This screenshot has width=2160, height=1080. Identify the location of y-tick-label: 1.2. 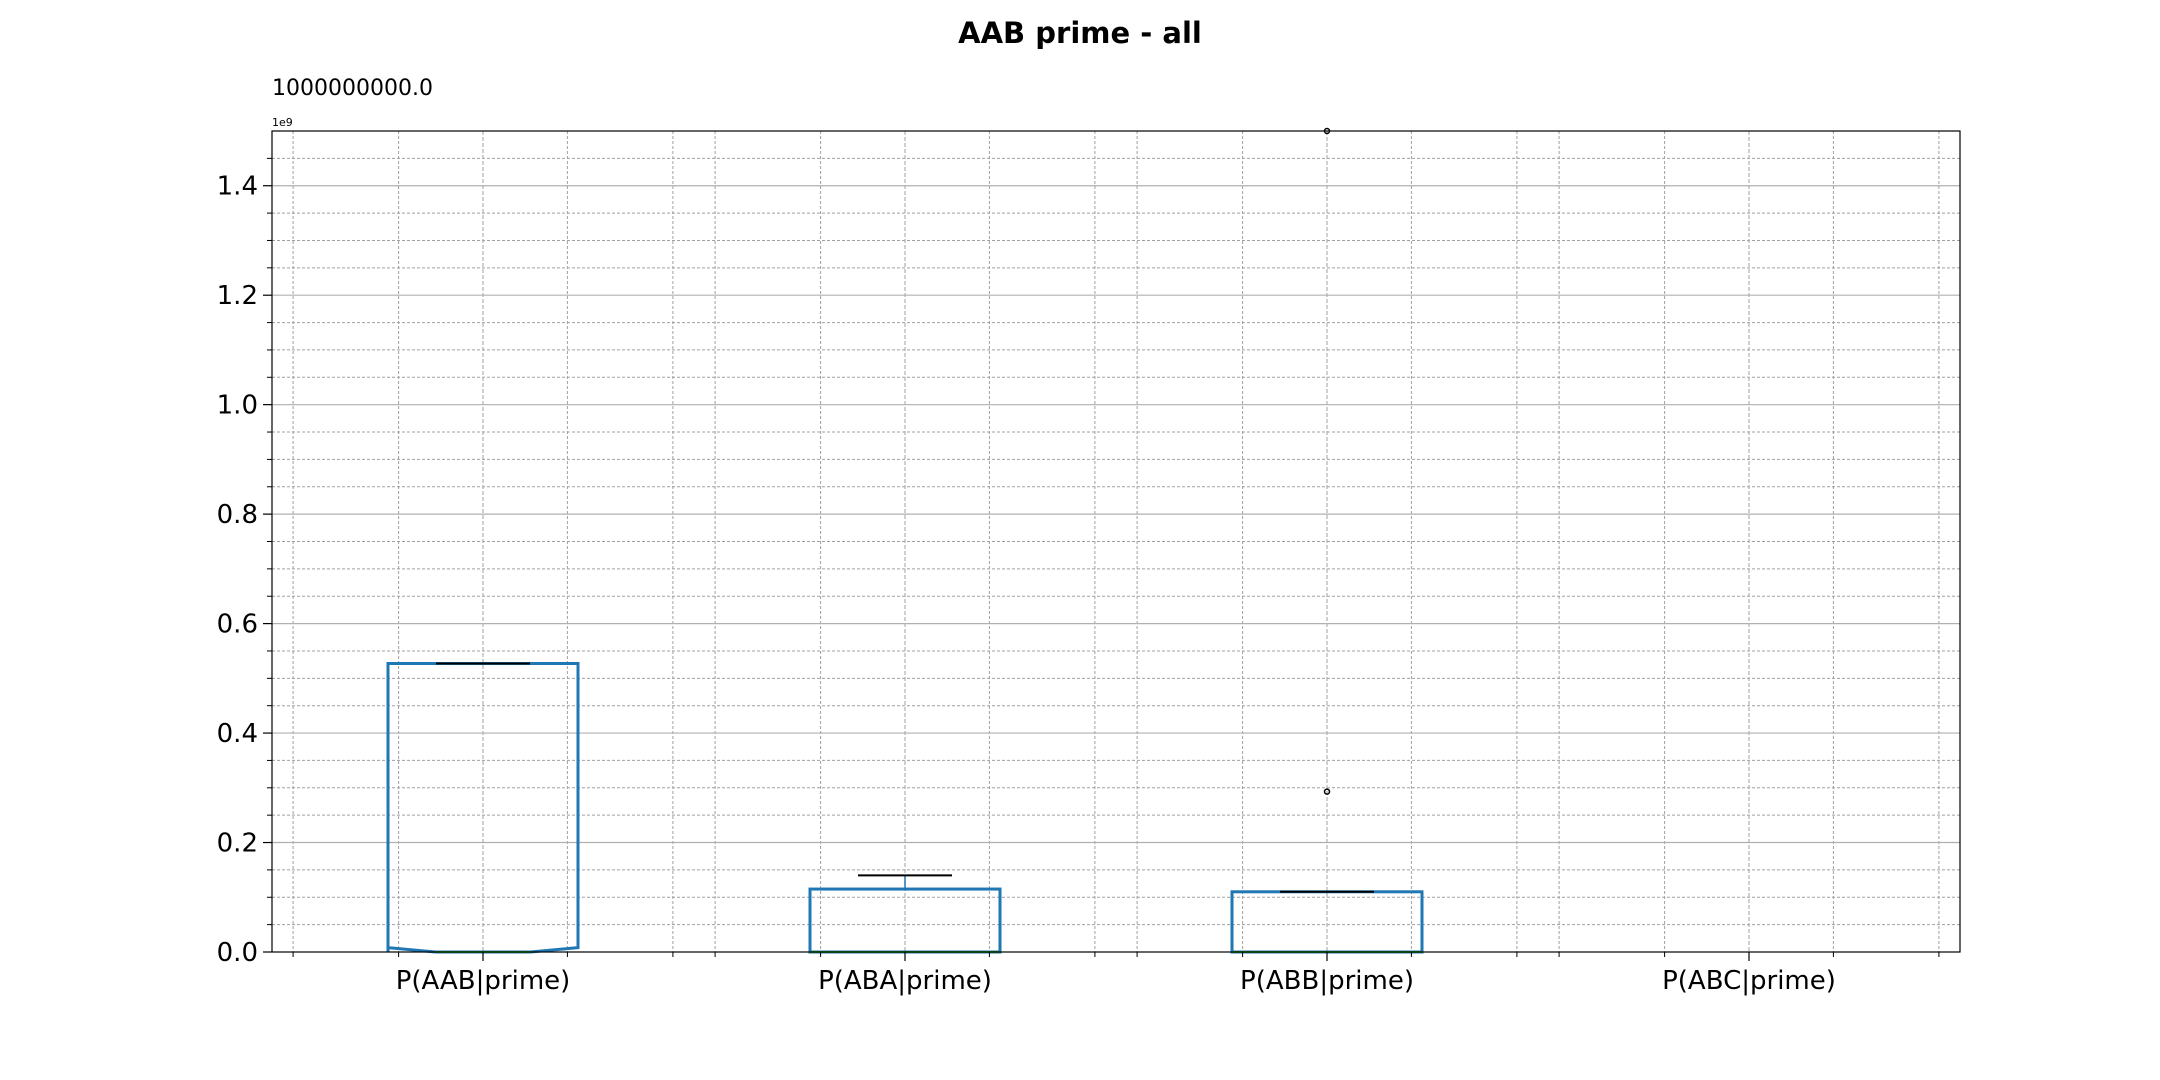
(237, 296).